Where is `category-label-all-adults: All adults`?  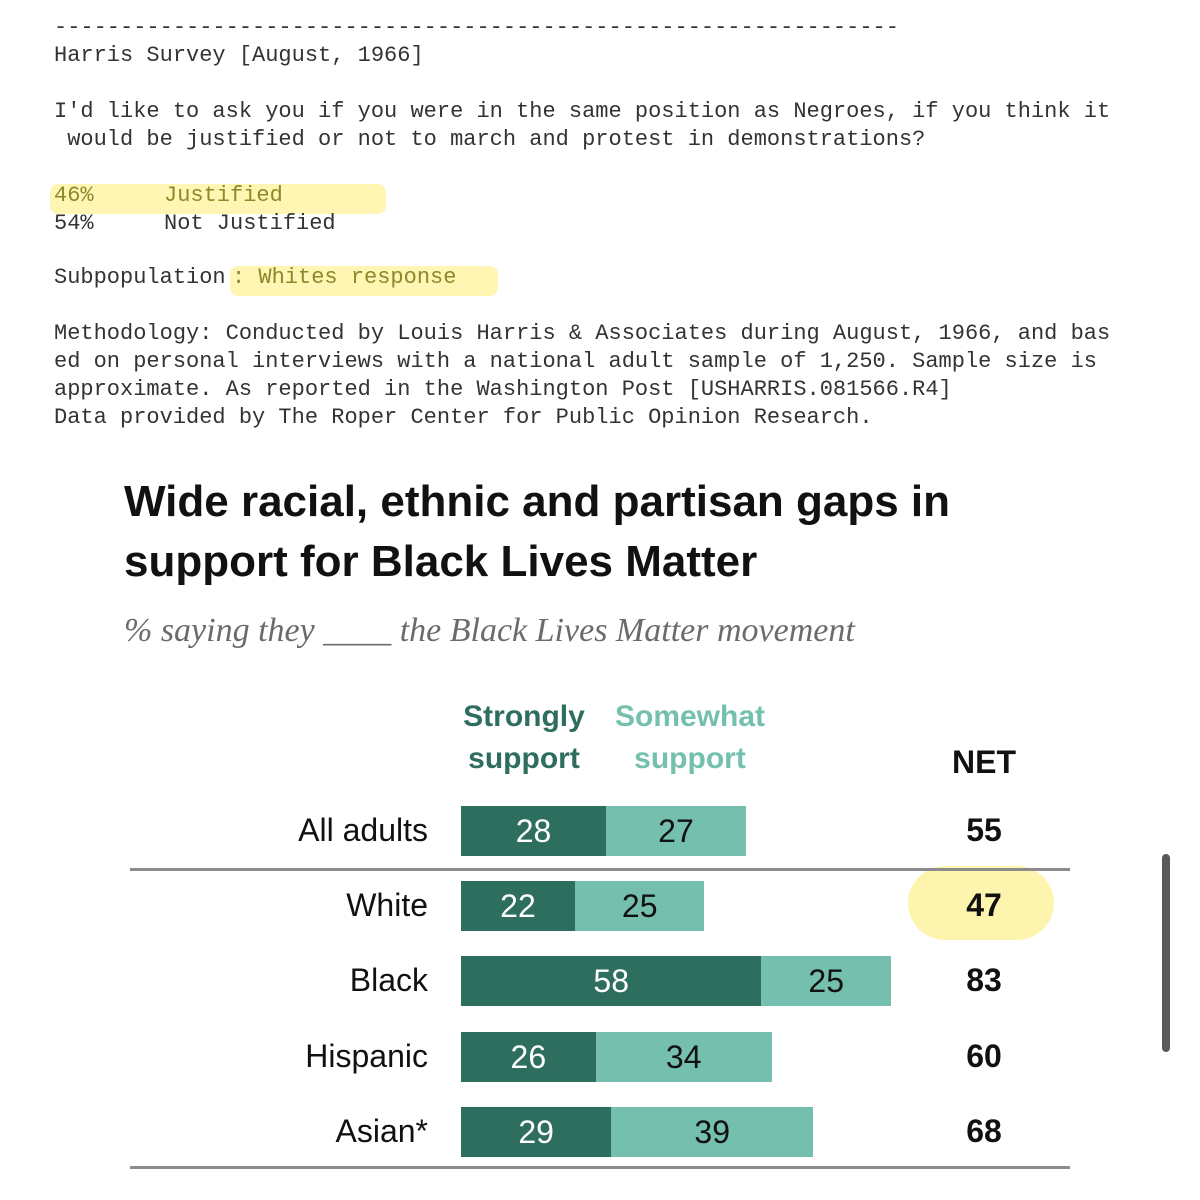 category-label-all-adults: All adults is located at coordinates (363, 830).